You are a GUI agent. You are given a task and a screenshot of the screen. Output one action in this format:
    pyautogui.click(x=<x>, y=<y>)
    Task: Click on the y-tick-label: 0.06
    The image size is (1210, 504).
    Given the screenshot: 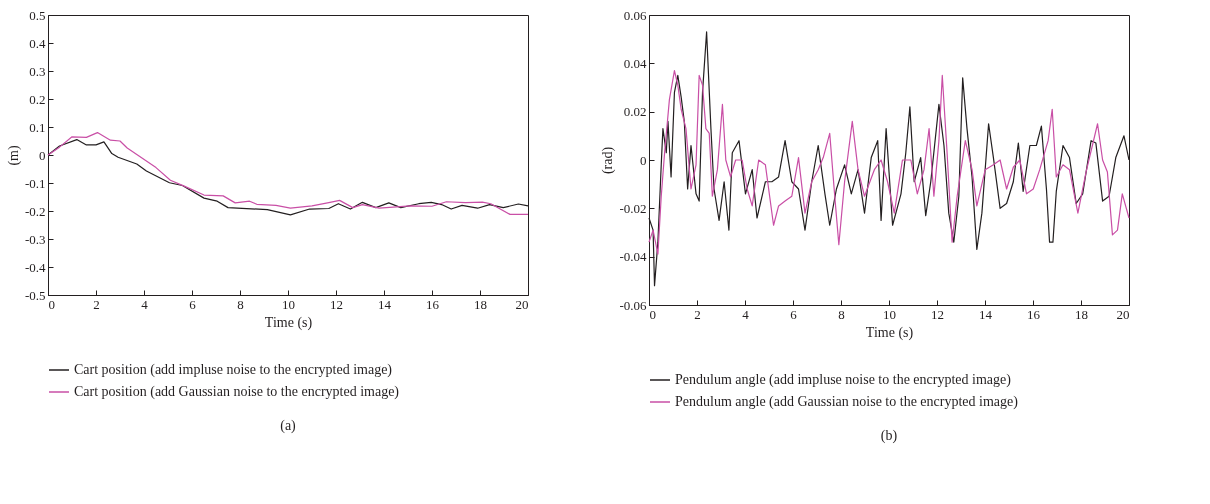 What is the action you would take?
    pyautogui.click(x=635, y=15)
    